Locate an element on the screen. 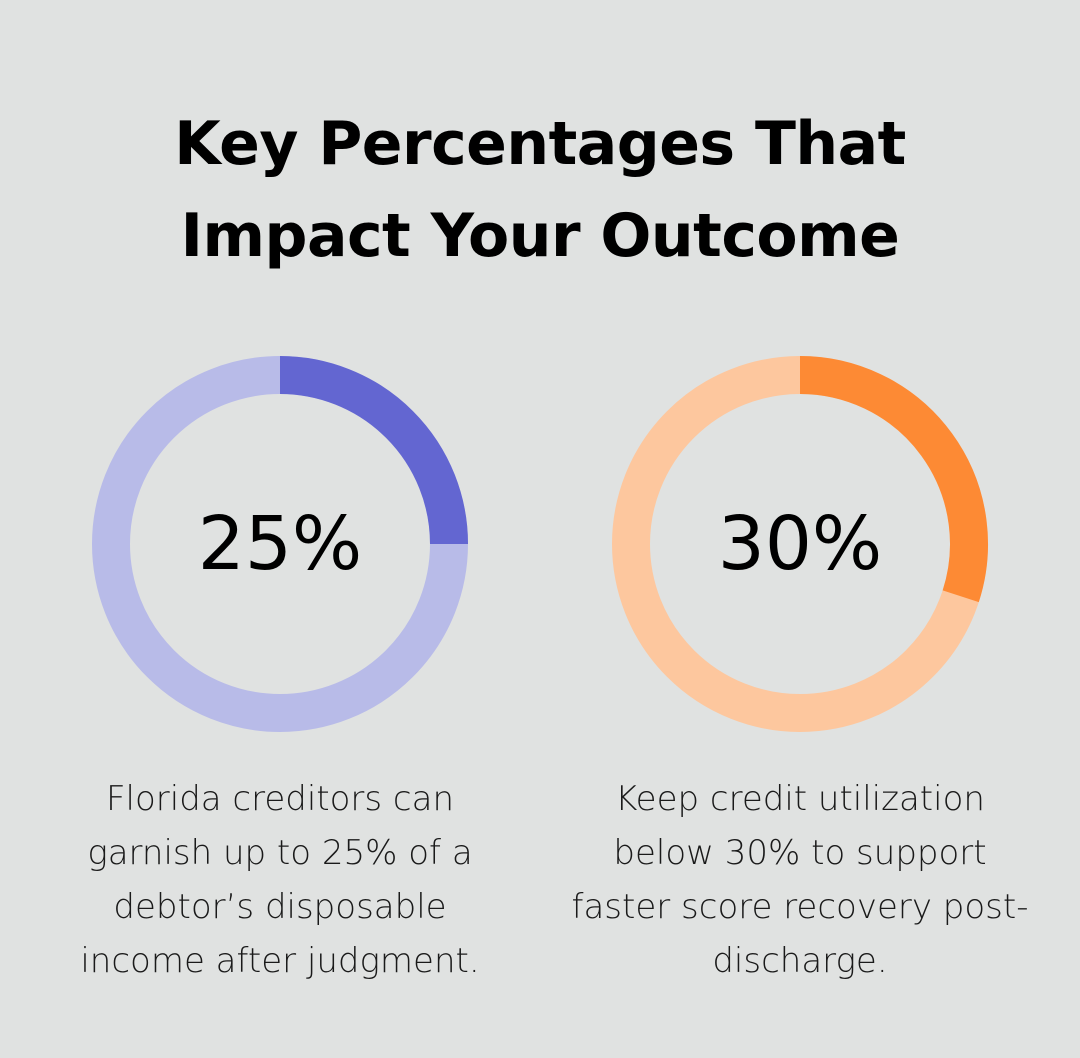  caption-left-line-4: income after judgment. is located at coordinates (280, 961).